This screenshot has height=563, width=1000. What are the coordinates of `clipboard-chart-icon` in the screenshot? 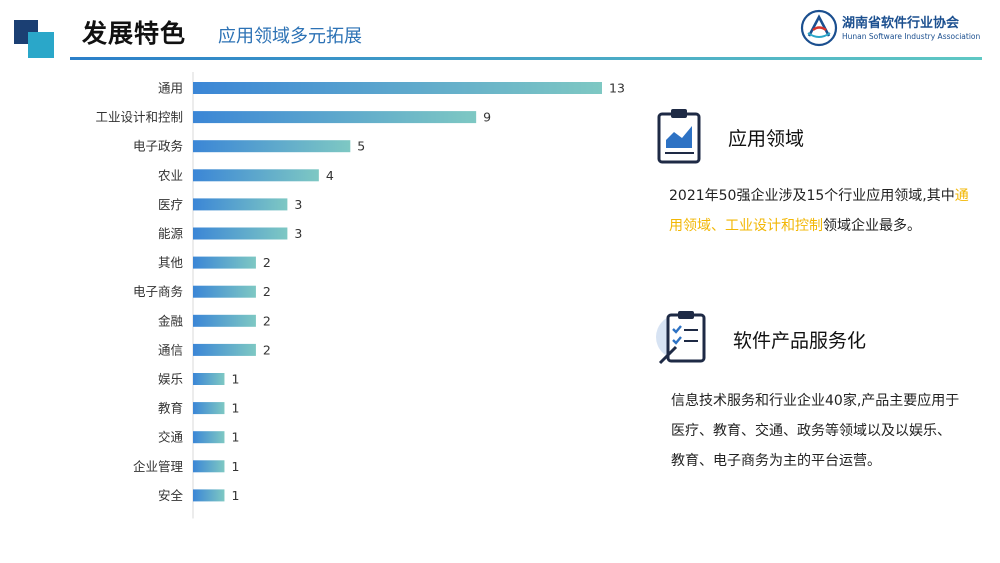 It's located at (679, 136).